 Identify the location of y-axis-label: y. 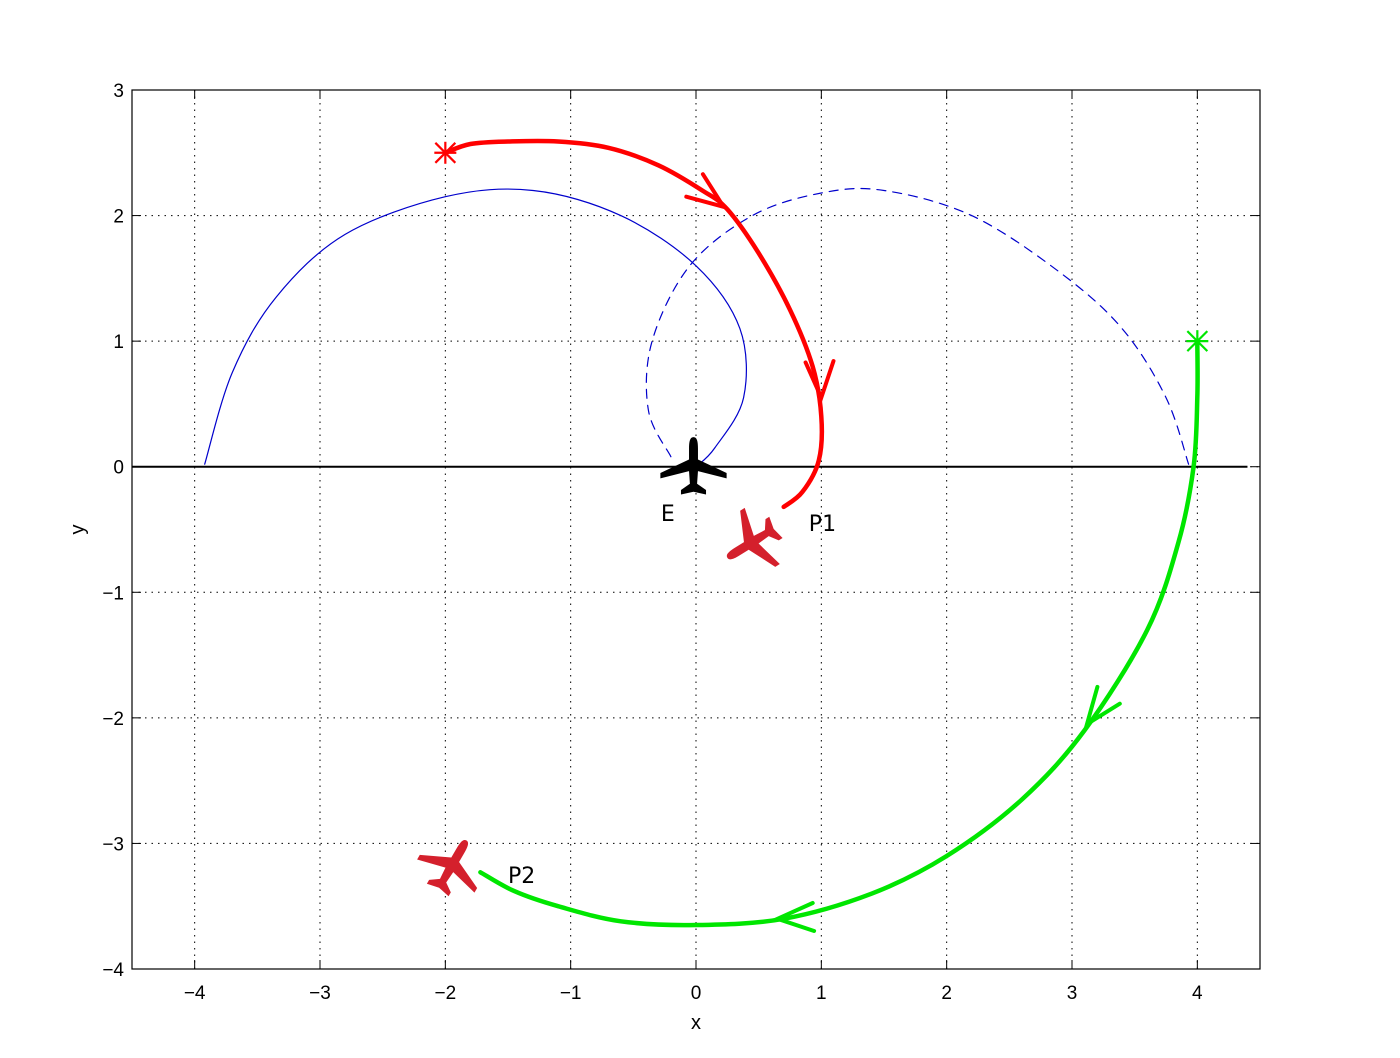
(78, 530).